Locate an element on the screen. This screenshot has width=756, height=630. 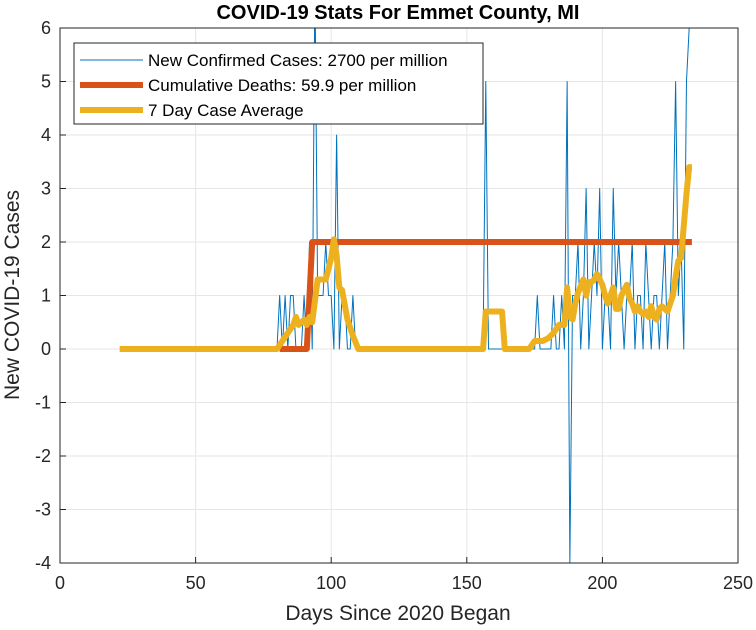
y-tick-label: 3 is located at coordinates (46, 189).